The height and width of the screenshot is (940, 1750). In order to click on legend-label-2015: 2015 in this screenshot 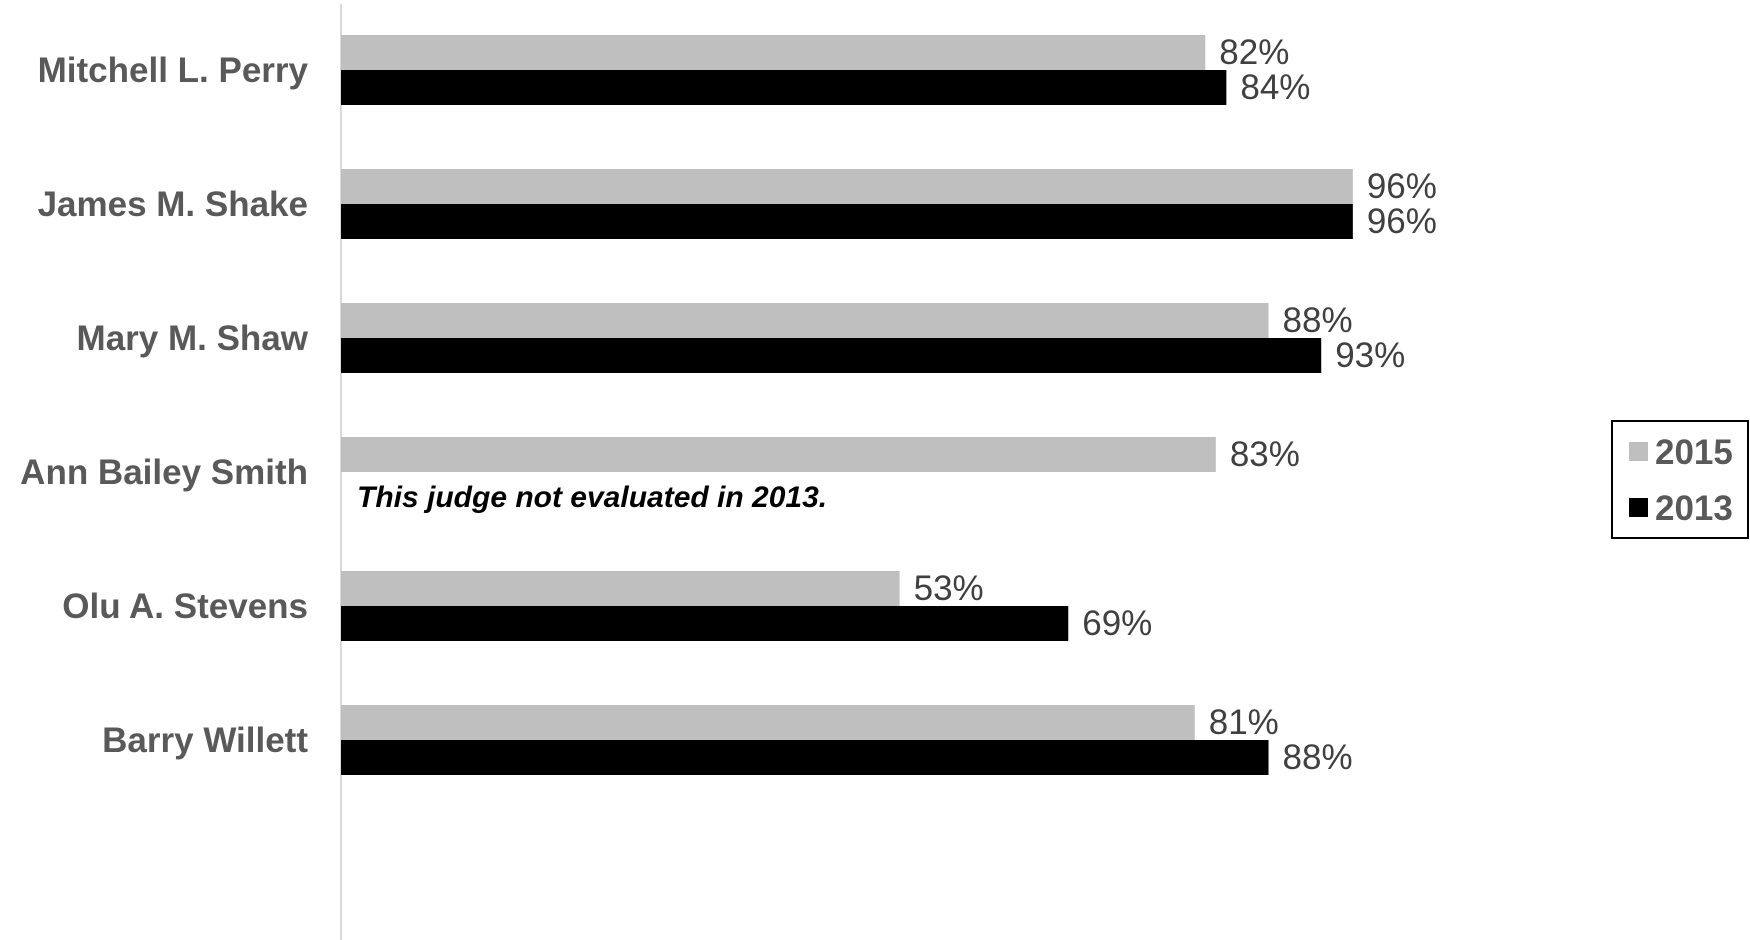, I will do `click(1694, 452)`.